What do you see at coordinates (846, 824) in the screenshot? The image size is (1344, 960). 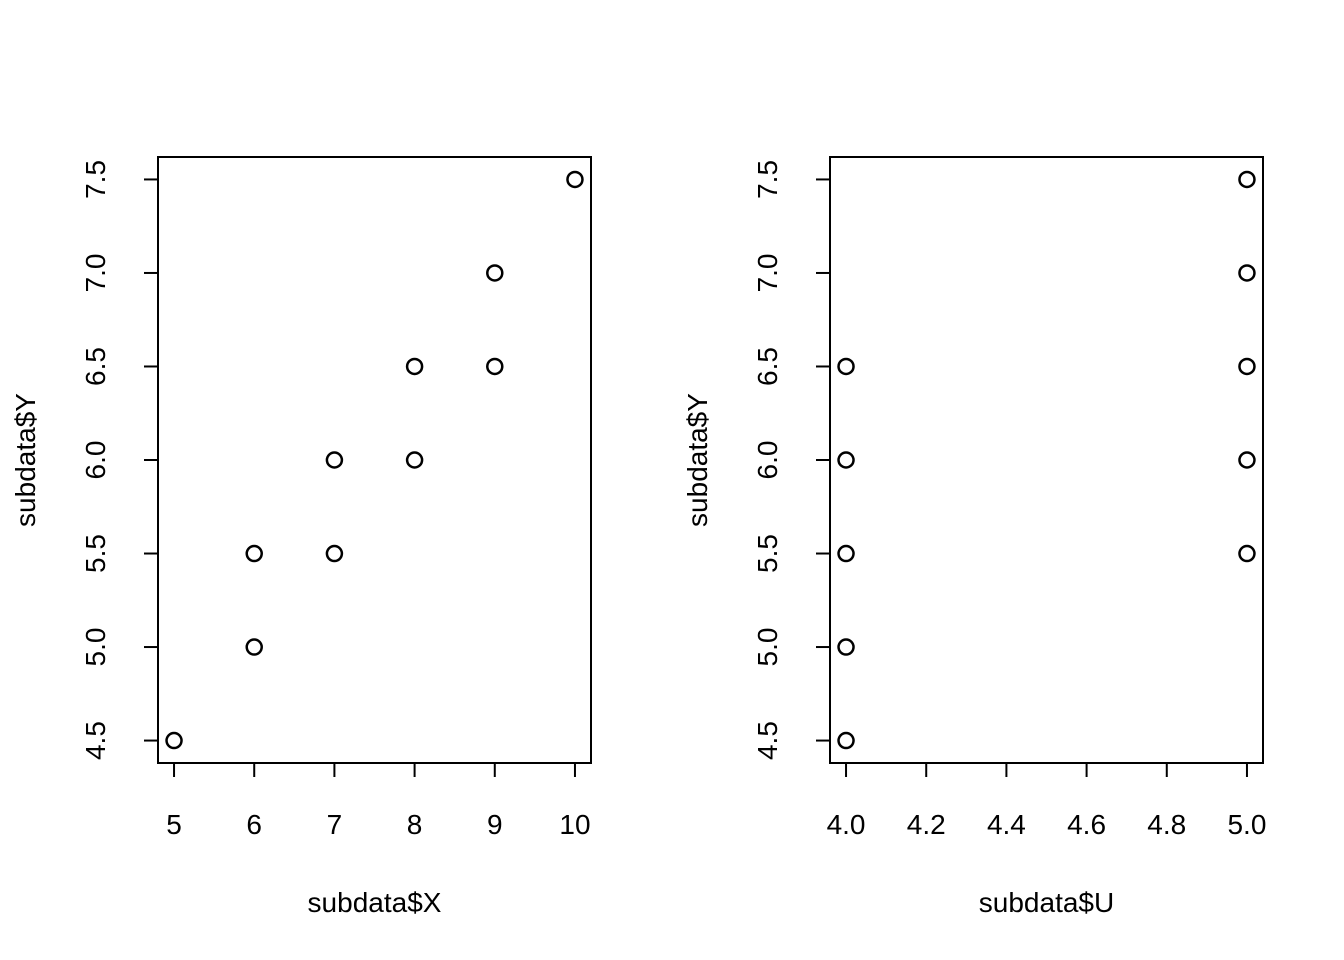 I see `x-tick-label: 4.0` at bounding box center [846, 824].